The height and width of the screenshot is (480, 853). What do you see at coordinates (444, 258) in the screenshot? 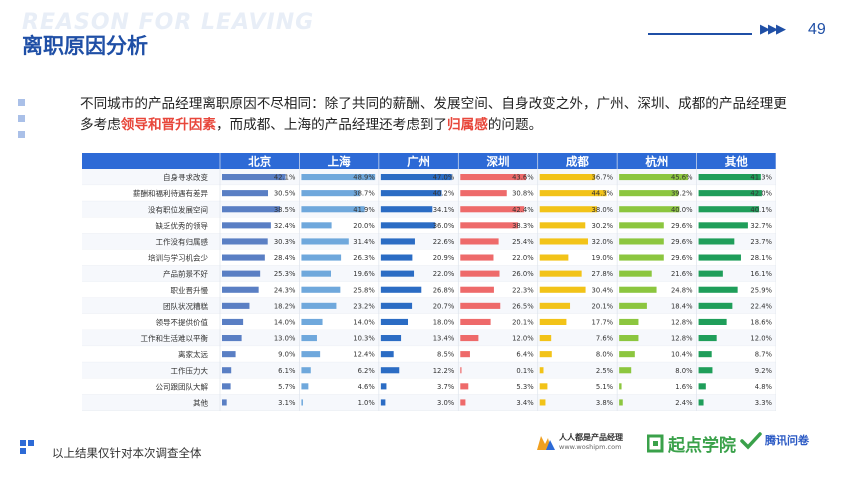
I see `data-label: 20.9%` at bounding box center [444, 258].